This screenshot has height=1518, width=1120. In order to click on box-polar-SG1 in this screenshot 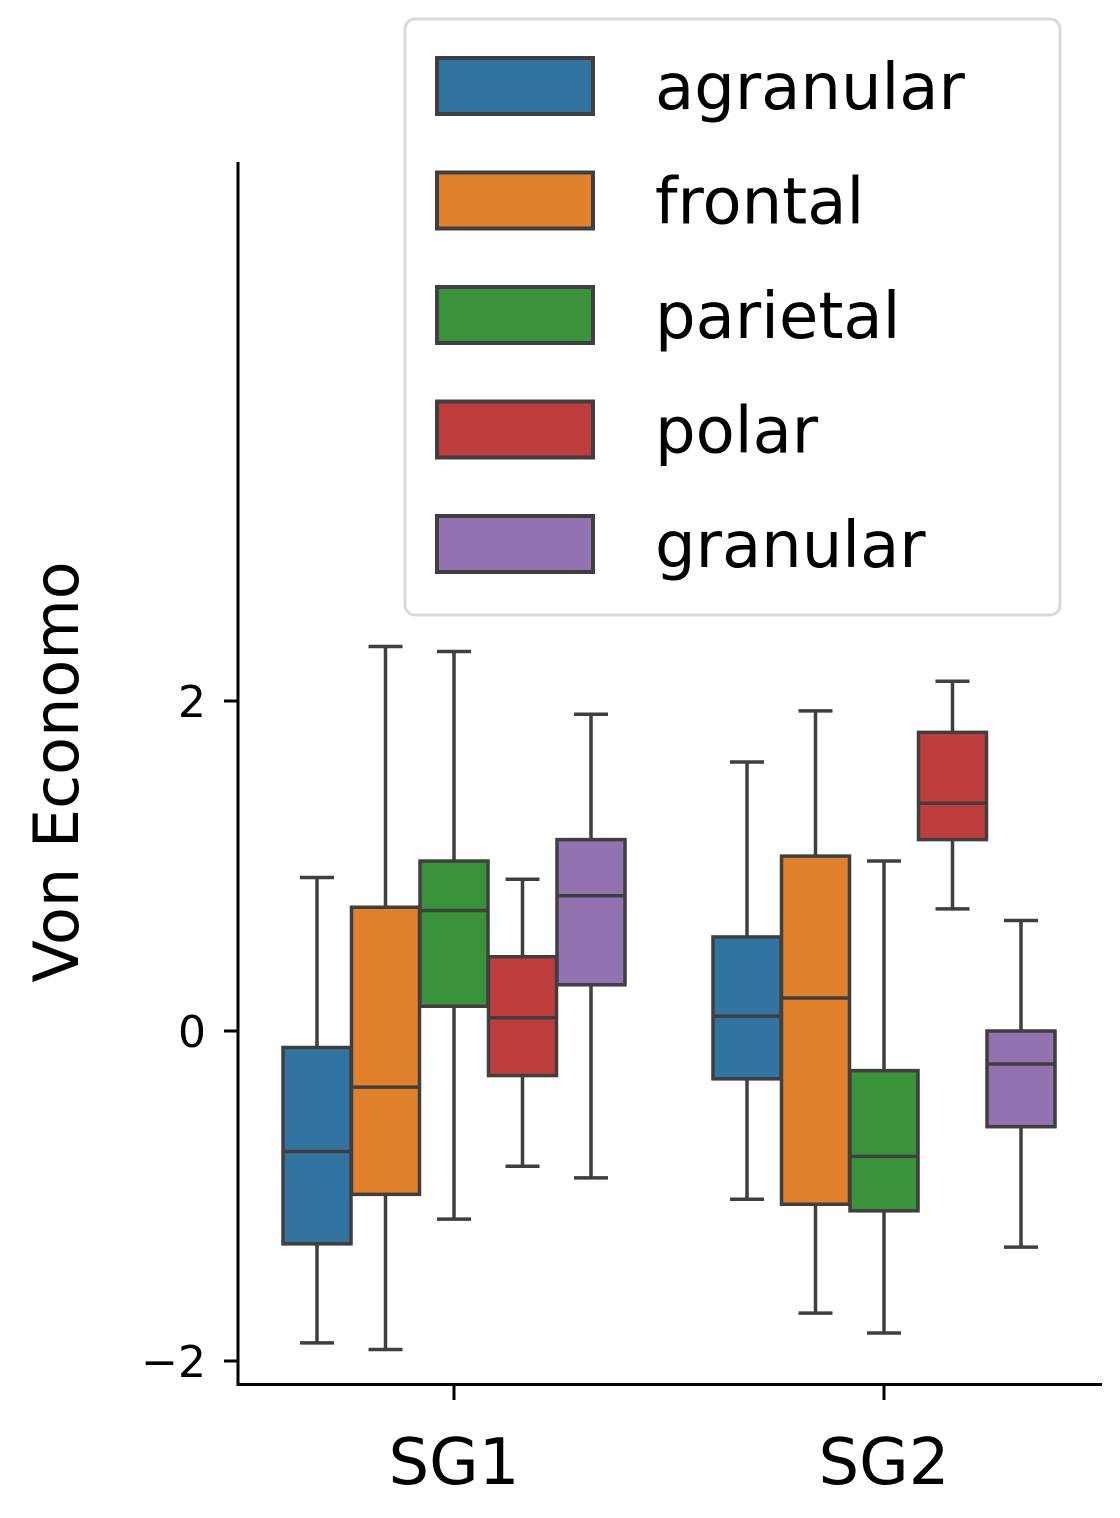, I will do `click(522, 1023)`.